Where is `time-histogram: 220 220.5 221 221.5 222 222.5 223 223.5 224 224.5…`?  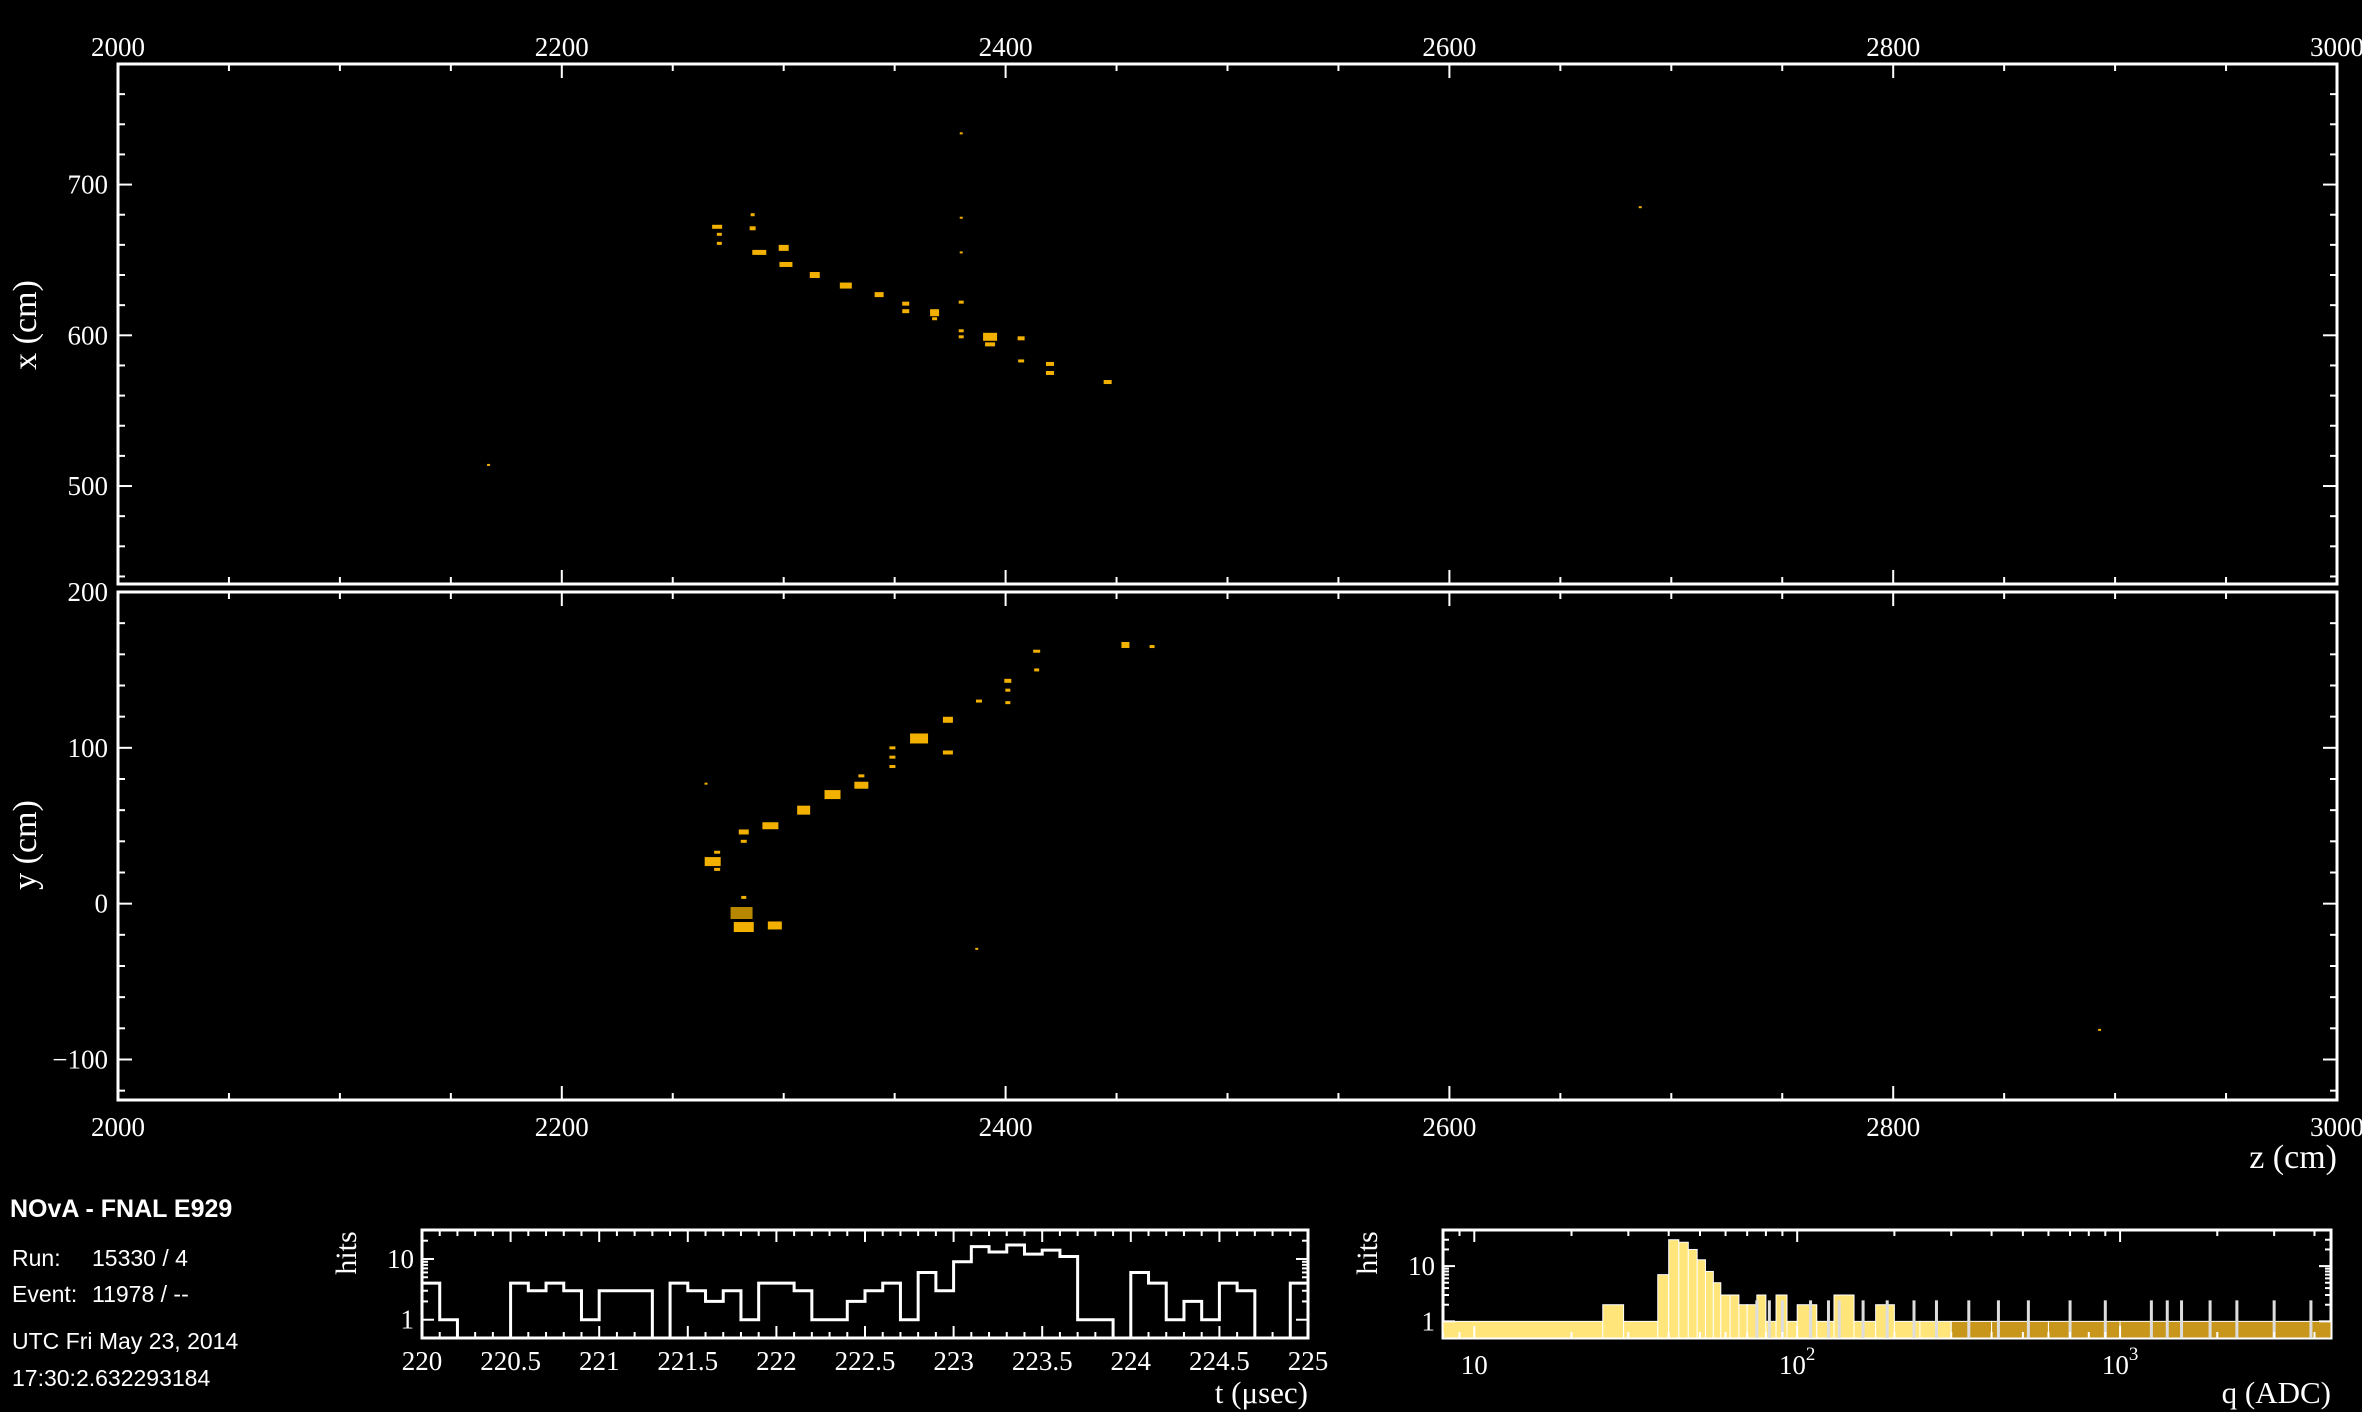 time-histogram: 220 220.5 221 221.5 222 222.5 223 223.5 224 224.5… is located at coordinates (829, 1319).